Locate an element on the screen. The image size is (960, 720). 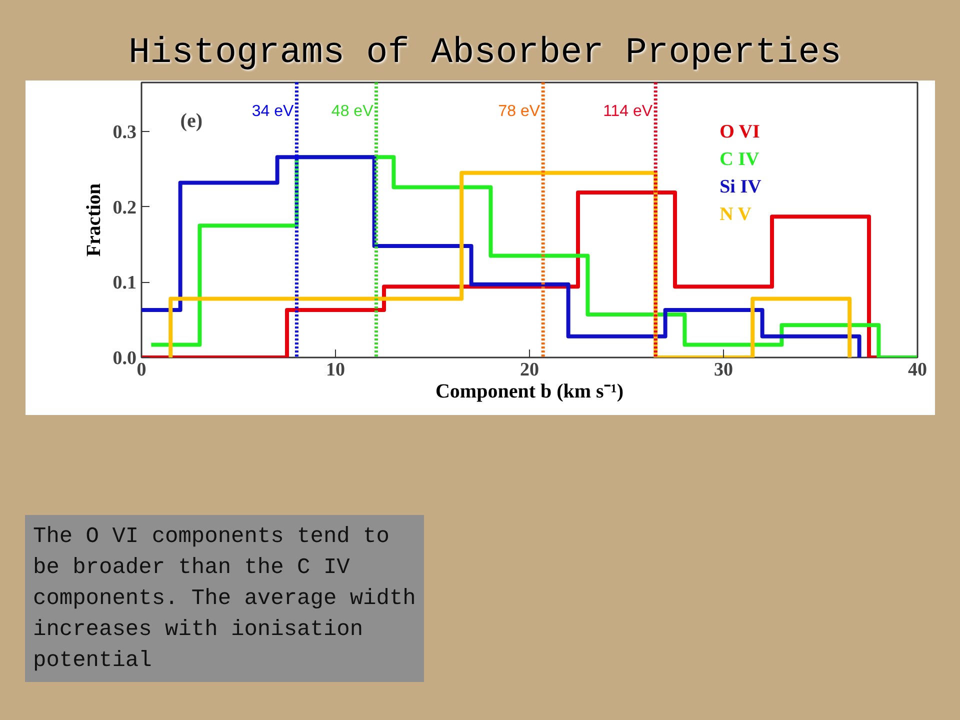
text: C IV is located at coordinates (740, 159).